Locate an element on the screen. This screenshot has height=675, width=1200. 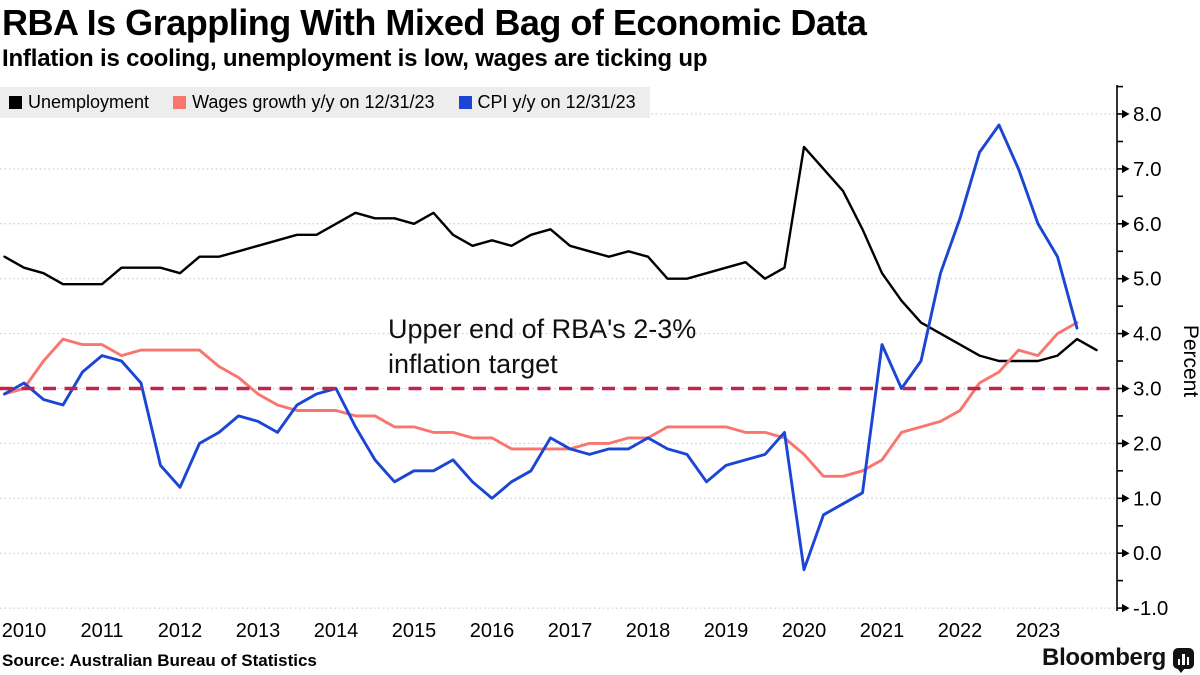
annotation-line-1: Upper end of RBA's 2-3% is located at coordinates (542, 329).